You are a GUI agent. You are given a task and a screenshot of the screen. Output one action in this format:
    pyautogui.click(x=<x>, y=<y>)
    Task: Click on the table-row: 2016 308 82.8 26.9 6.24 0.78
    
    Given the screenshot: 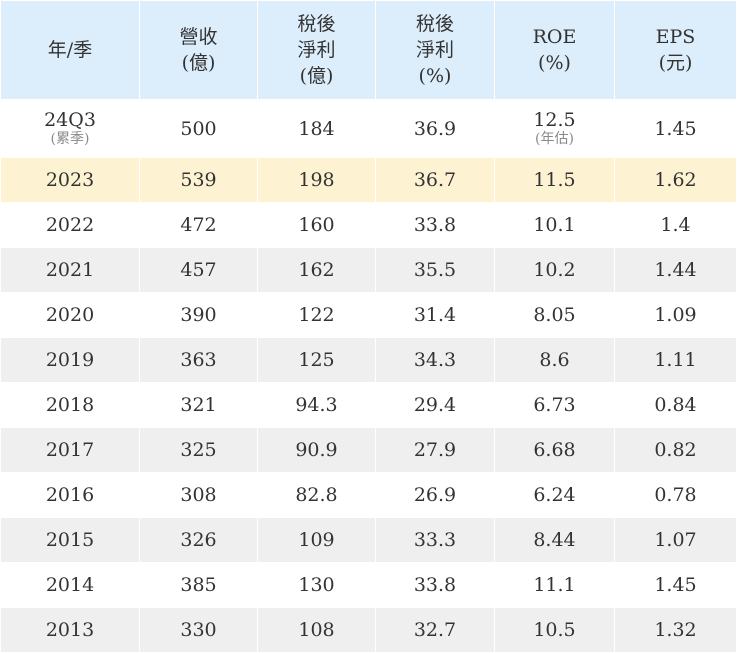 What is the action you would take?
    pyautogui.click(x=368, y=495)
    